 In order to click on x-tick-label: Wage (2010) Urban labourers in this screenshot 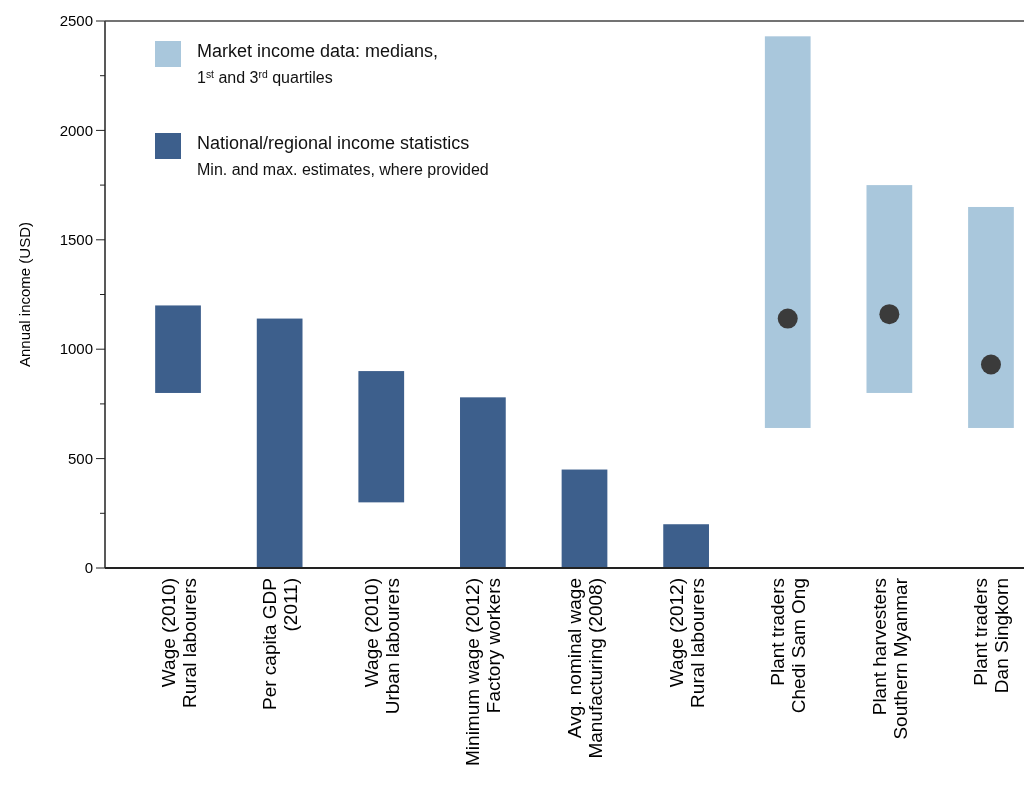, I will do `click(381, 646)`.